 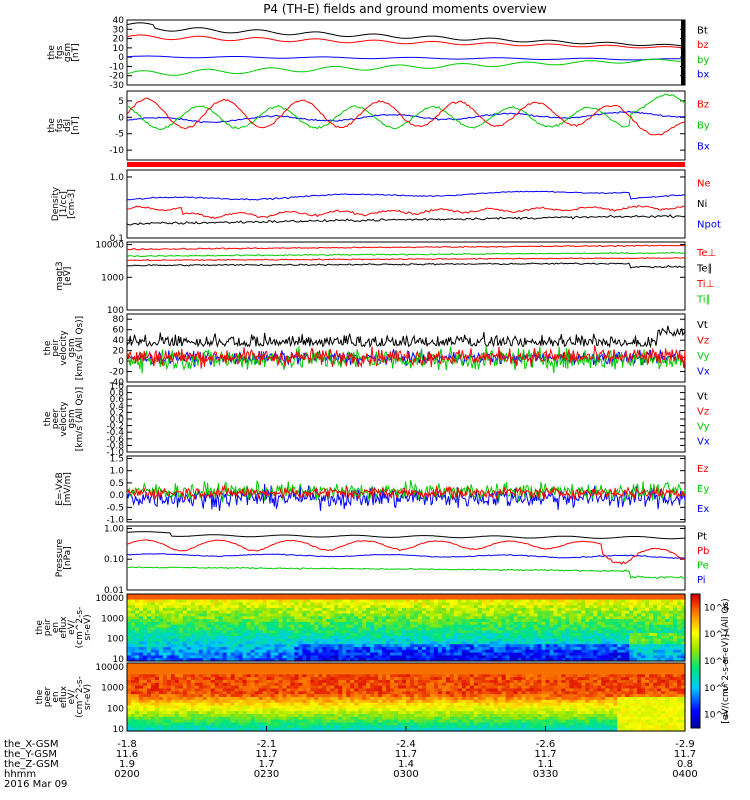 What do you see at coordinates (115, 446) in the screenshot?
I see `y-tick-label: -0.8` at bounding box center [115, 446].